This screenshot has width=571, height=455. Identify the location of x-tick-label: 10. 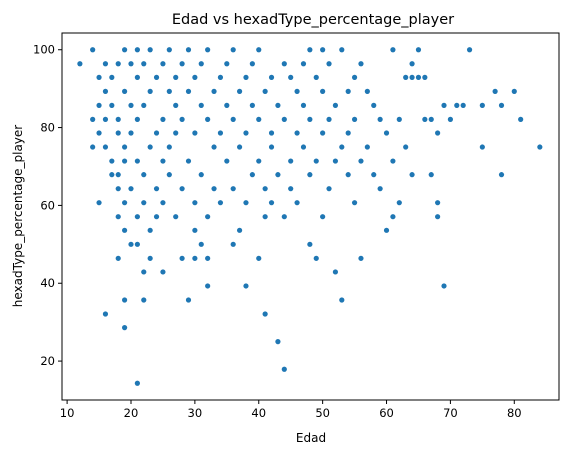
(67, 413).